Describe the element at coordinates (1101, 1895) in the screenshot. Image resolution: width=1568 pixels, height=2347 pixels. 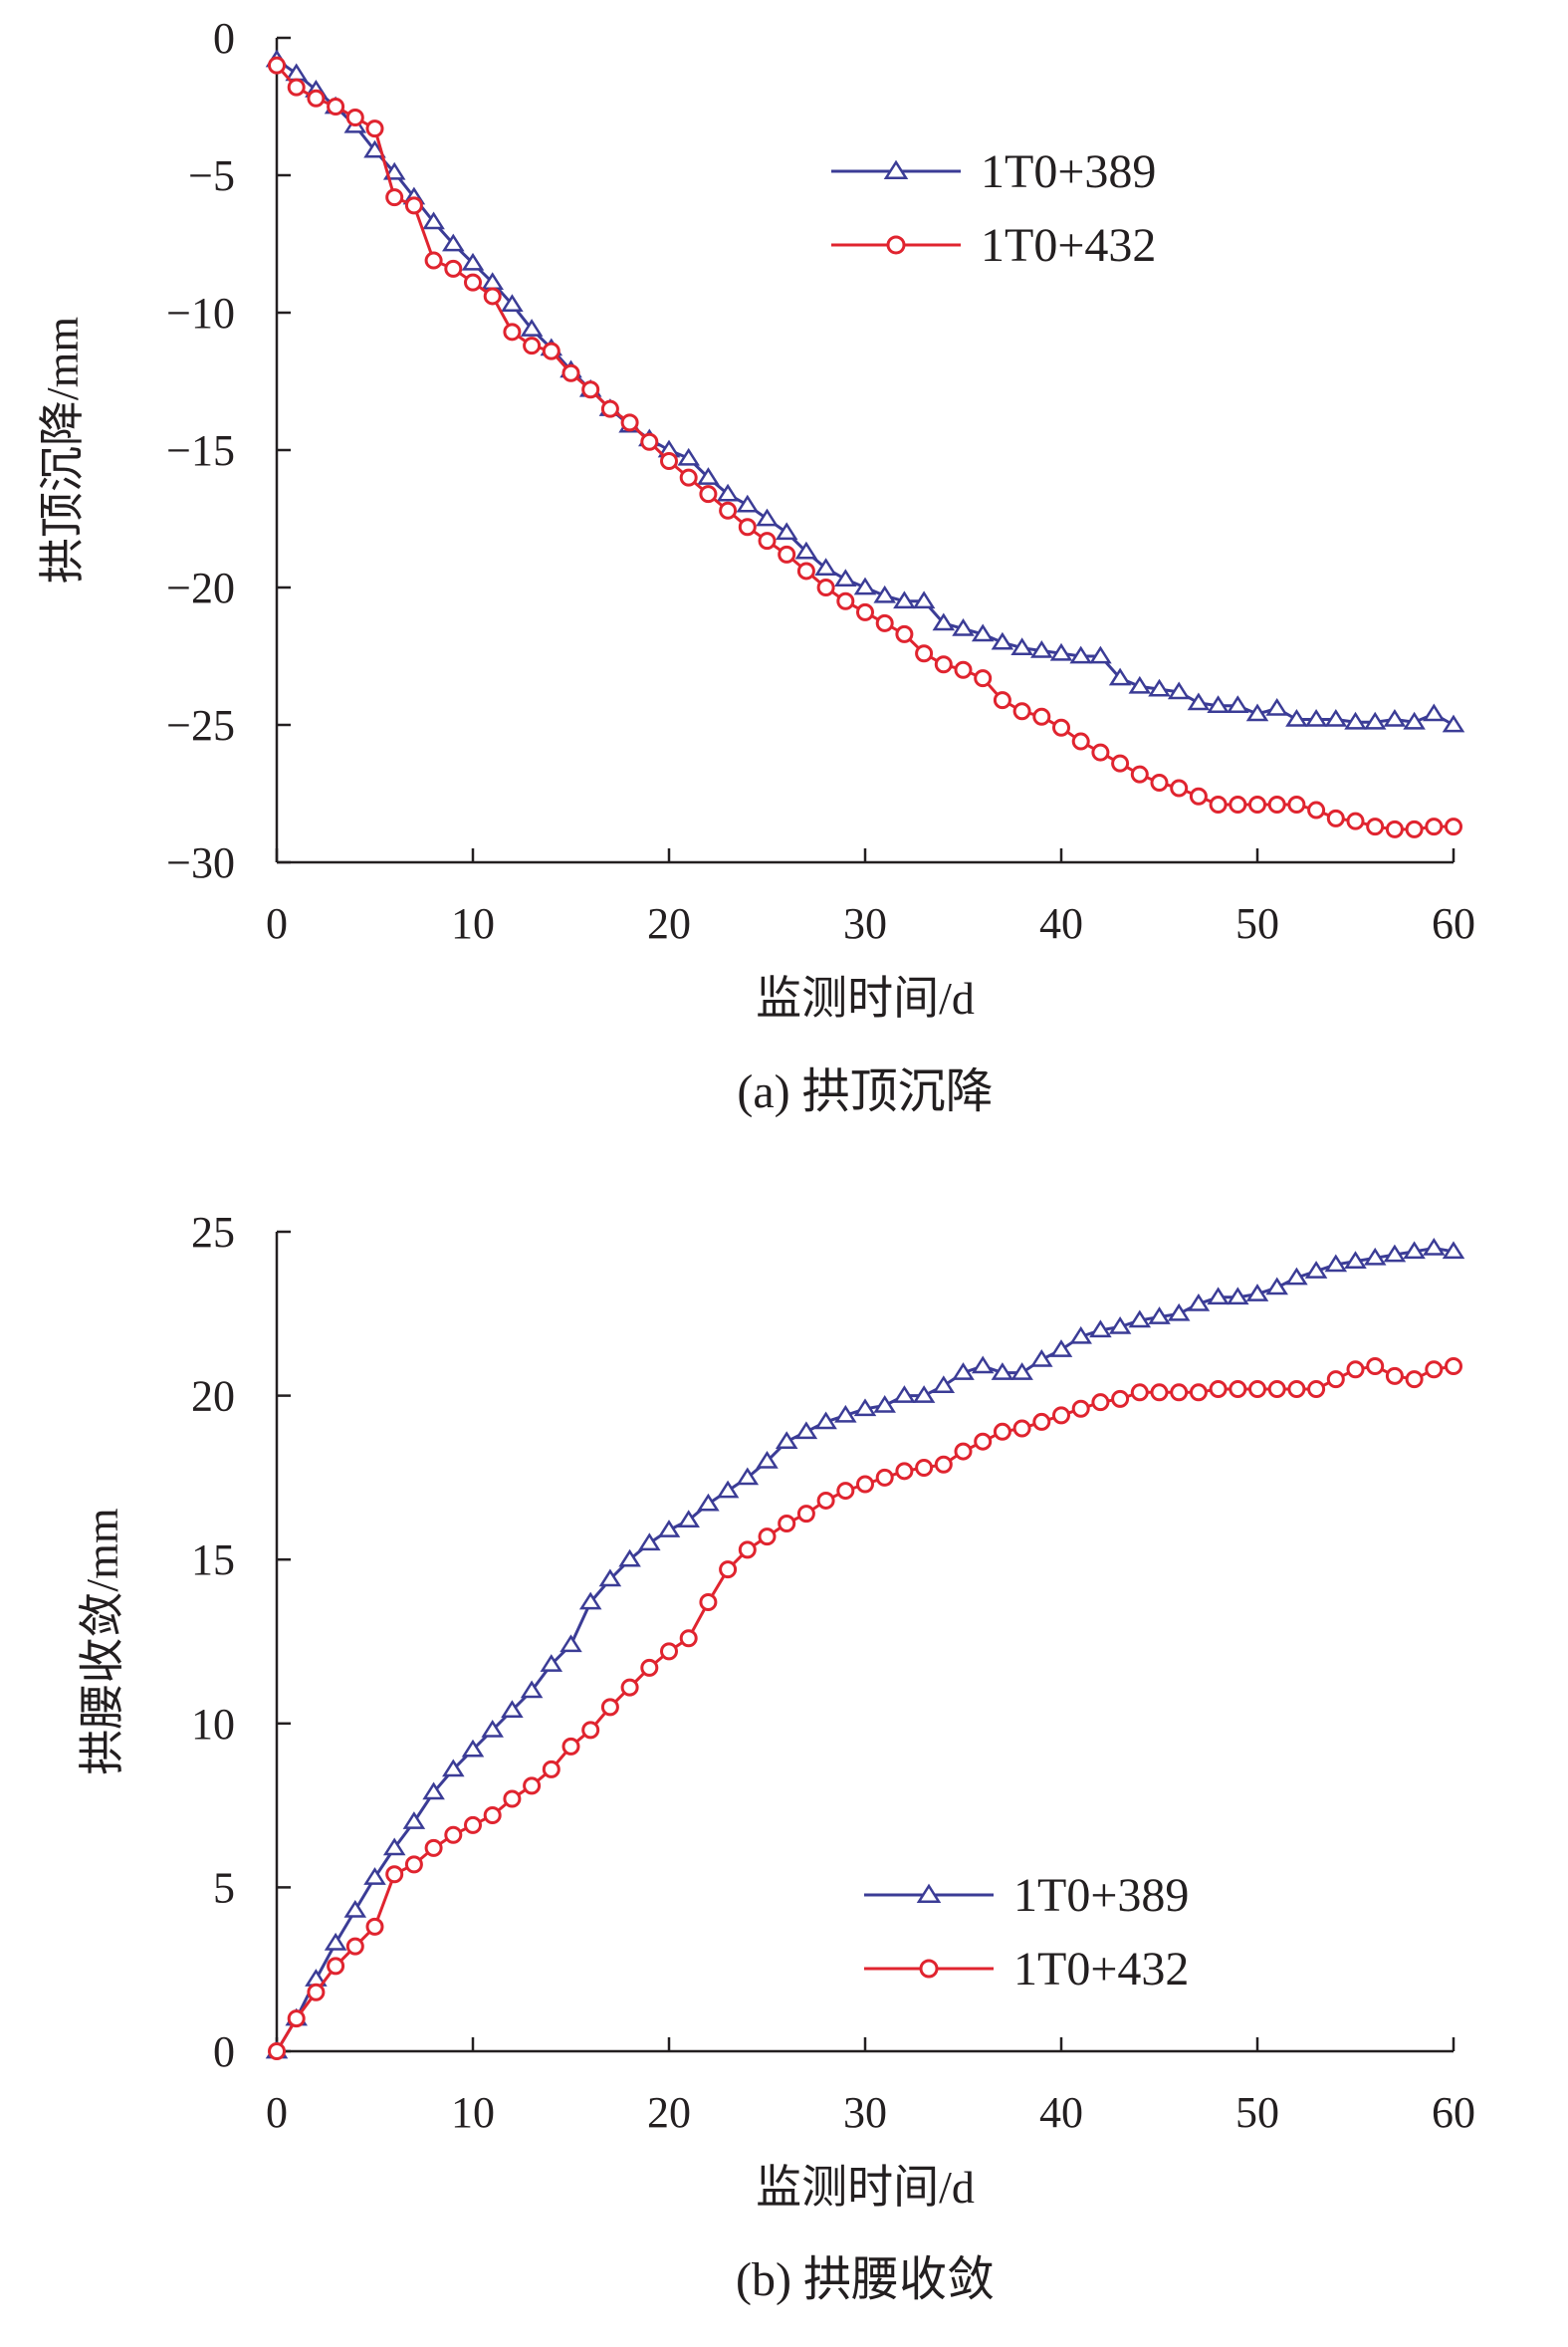
I see `legend-label: 1T0+389` at that location.